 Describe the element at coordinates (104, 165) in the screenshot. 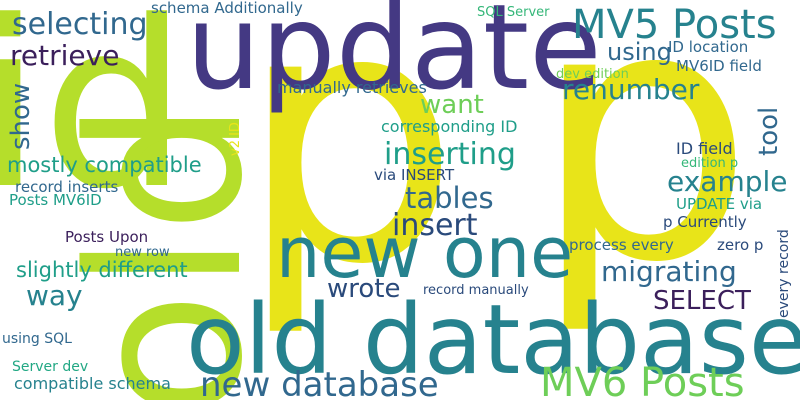

I see `word-mostly-compatible: mostly compatible` at that location.